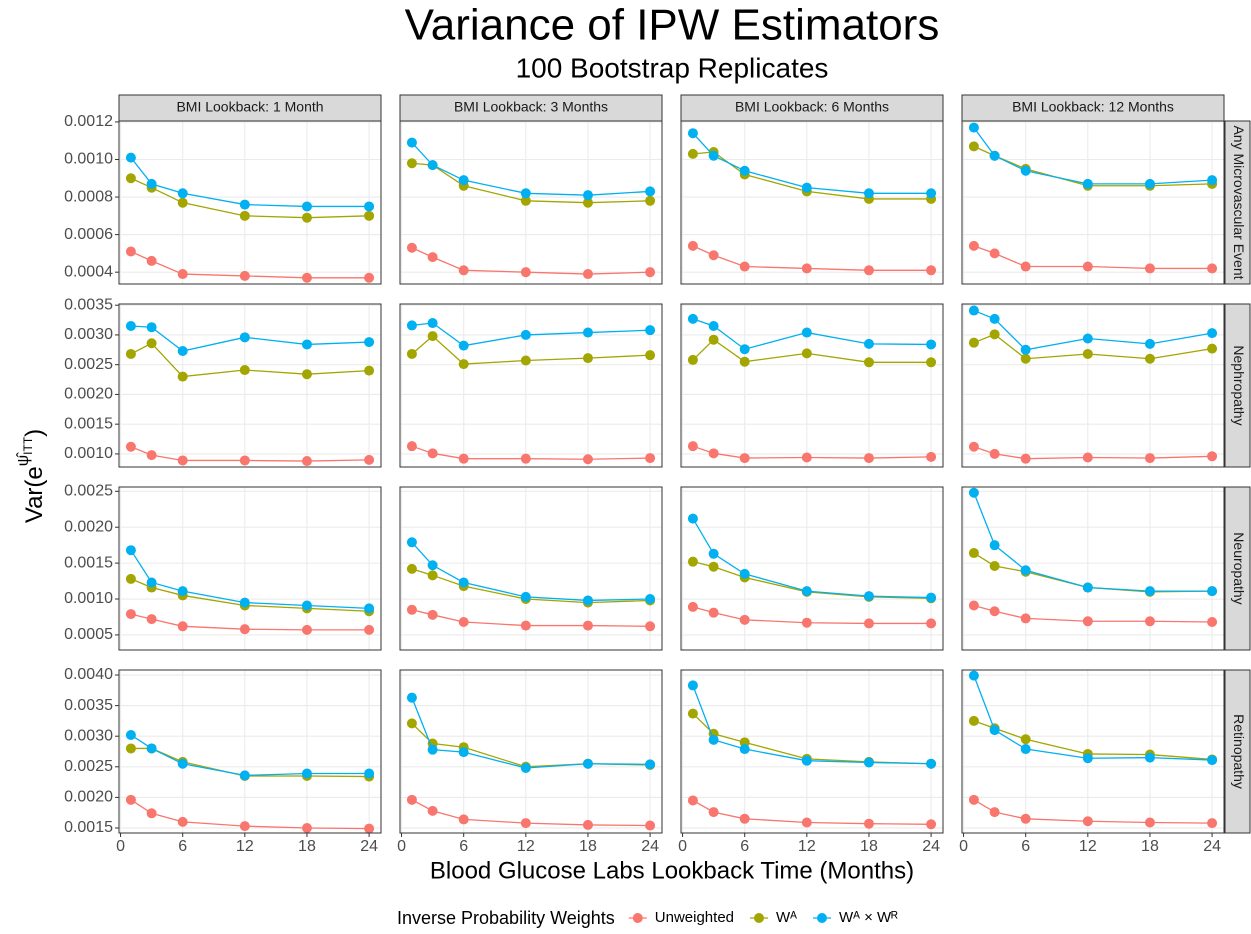 This screenshot has width=1251, height=934. I want to click on y-tick-label: 0.0008, so click(88, 196).